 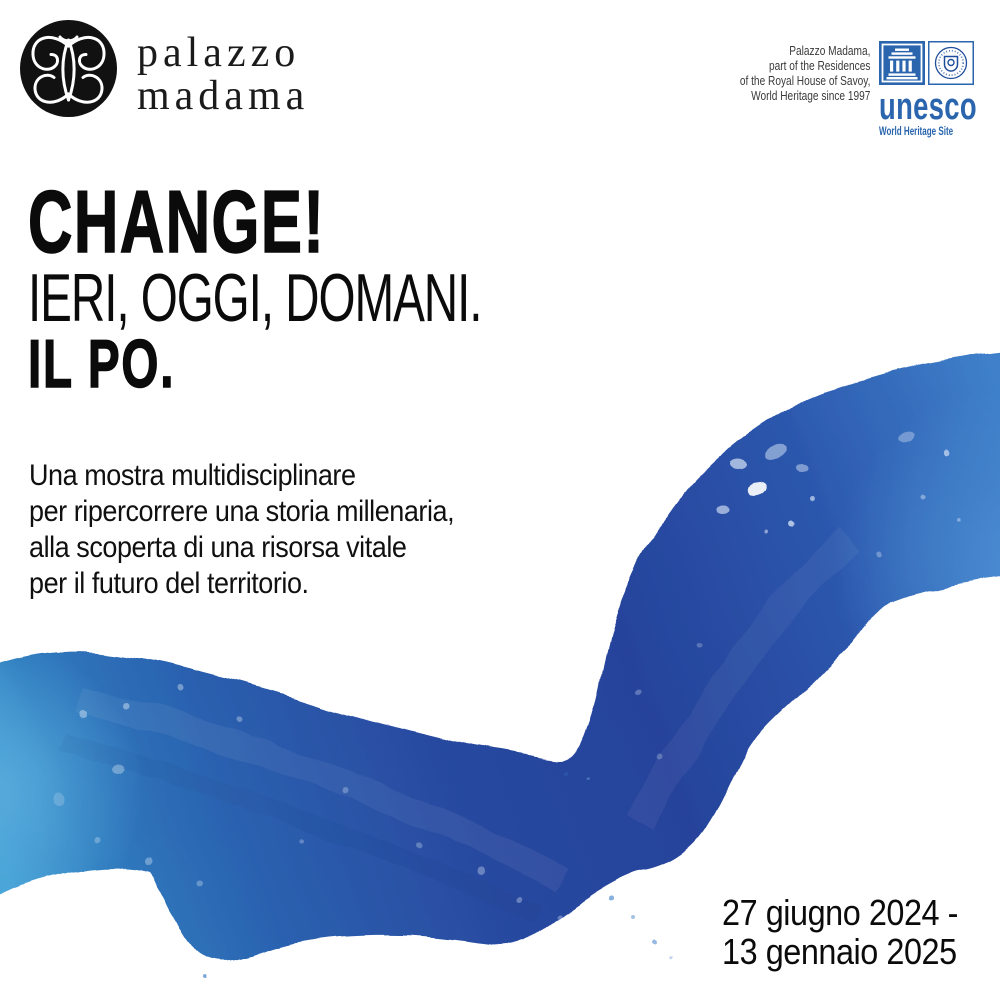 I want to click on unesco-temple-icon, so click(x=902, y=63).